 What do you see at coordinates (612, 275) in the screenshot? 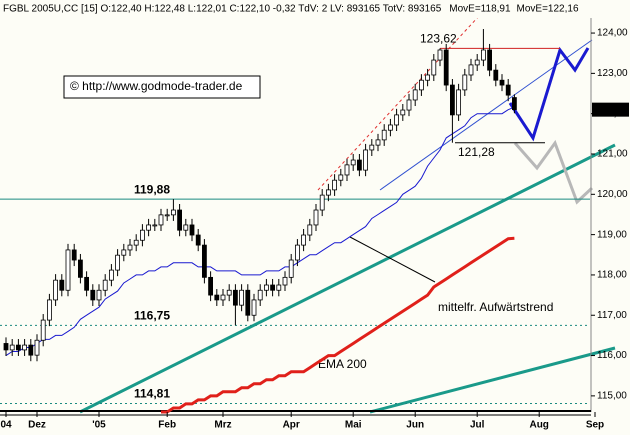
I see `y-tick-label: 118,00` at bounding box center [612, 275].